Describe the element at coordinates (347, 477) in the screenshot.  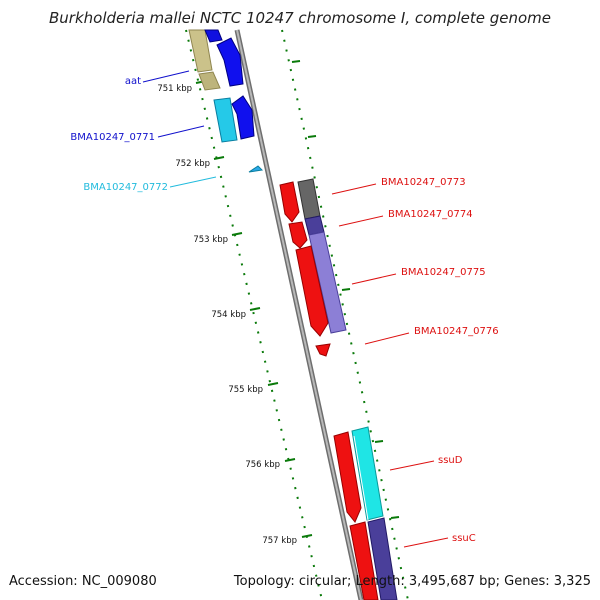
I see `gene-arrow-ssud` at that location.